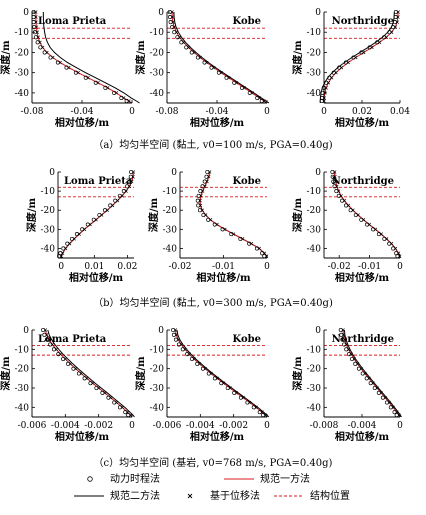 The image size is (426, 515). Describe the element at coordinates (235, 495) in the screenshot. I see `legend-label-disp: 基于位移法` at that location.